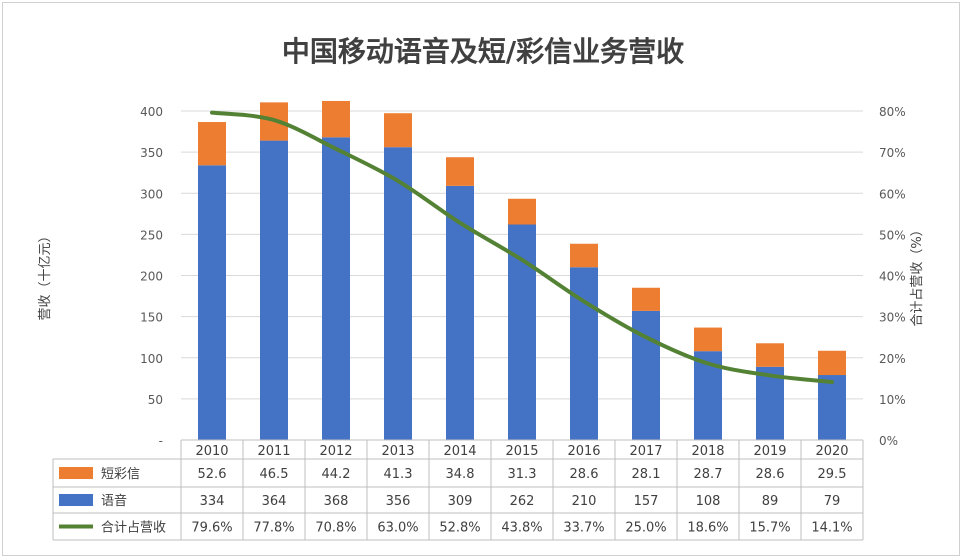 This screenshot has height=558, width=960. I want to click on y-tick-label: 350, so click(151, 153).